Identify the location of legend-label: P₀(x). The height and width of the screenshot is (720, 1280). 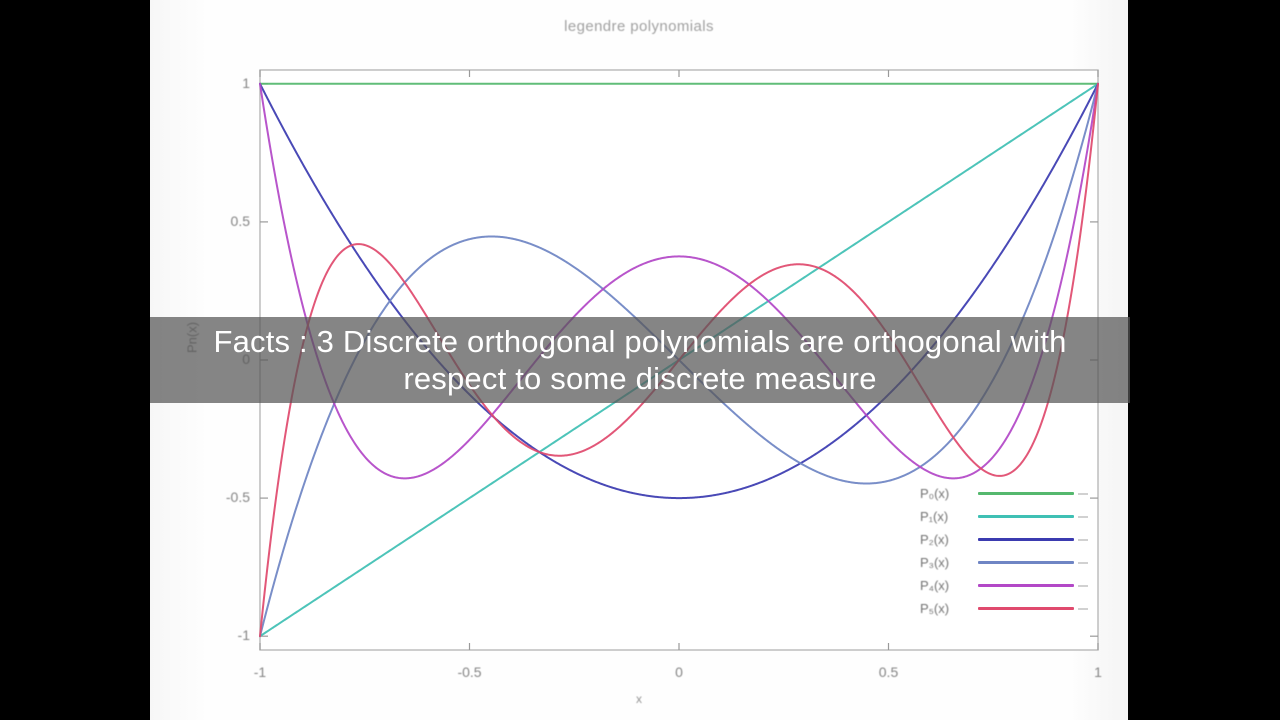
(935, 493).